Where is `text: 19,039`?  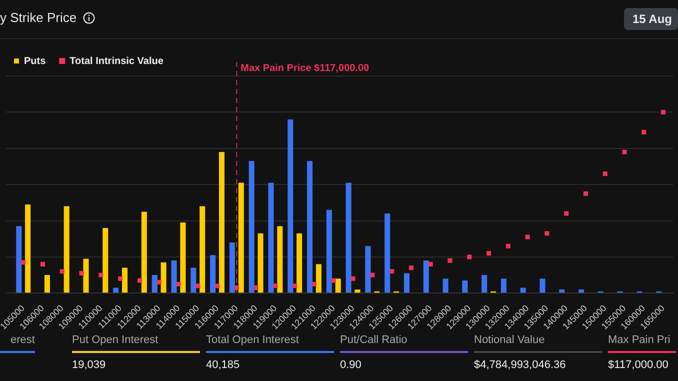
text: 19,039 is located at coordinates (89, 365).